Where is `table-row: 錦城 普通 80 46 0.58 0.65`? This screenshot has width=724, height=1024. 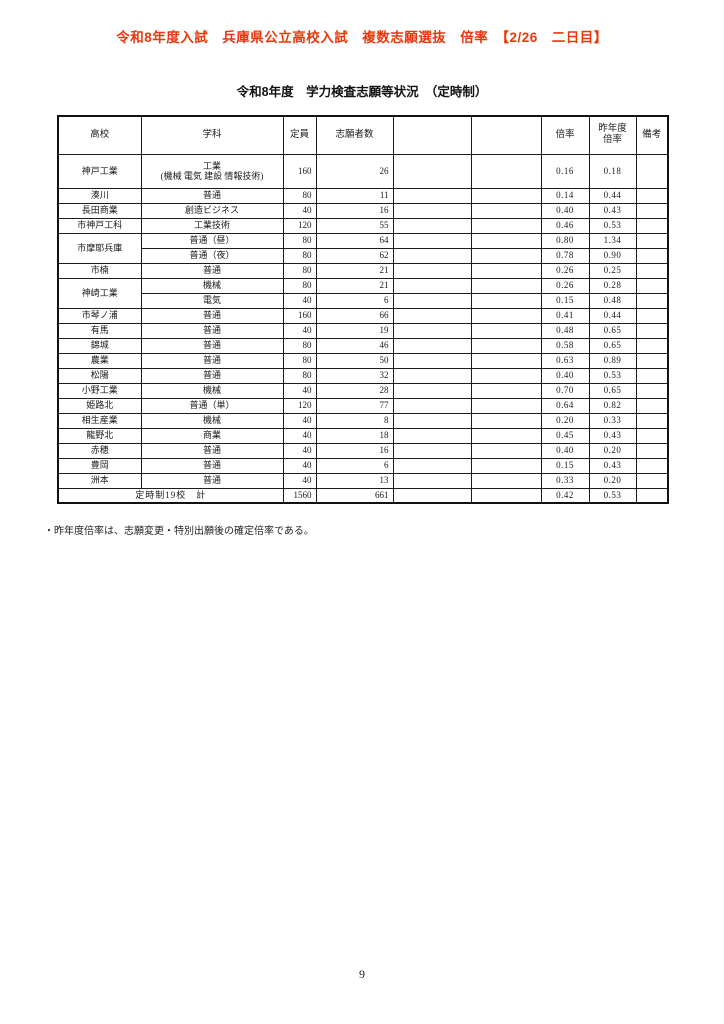
table-row: 錦城 普通 80 46 0.58 0.65 is located at coordinates (363, 345).